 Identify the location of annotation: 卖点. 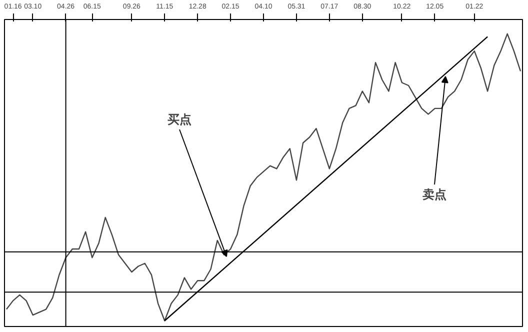
(434, 195).